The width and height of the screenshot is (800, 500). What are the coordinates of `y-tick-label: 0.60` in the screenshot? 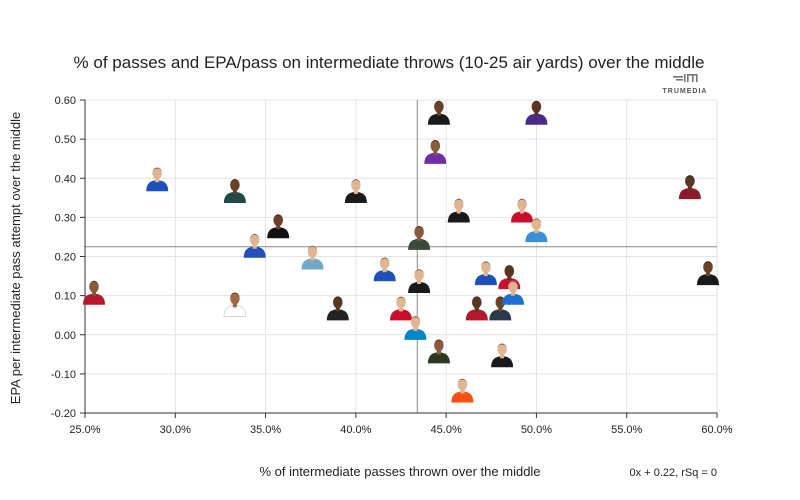 It's located at (65, 101).